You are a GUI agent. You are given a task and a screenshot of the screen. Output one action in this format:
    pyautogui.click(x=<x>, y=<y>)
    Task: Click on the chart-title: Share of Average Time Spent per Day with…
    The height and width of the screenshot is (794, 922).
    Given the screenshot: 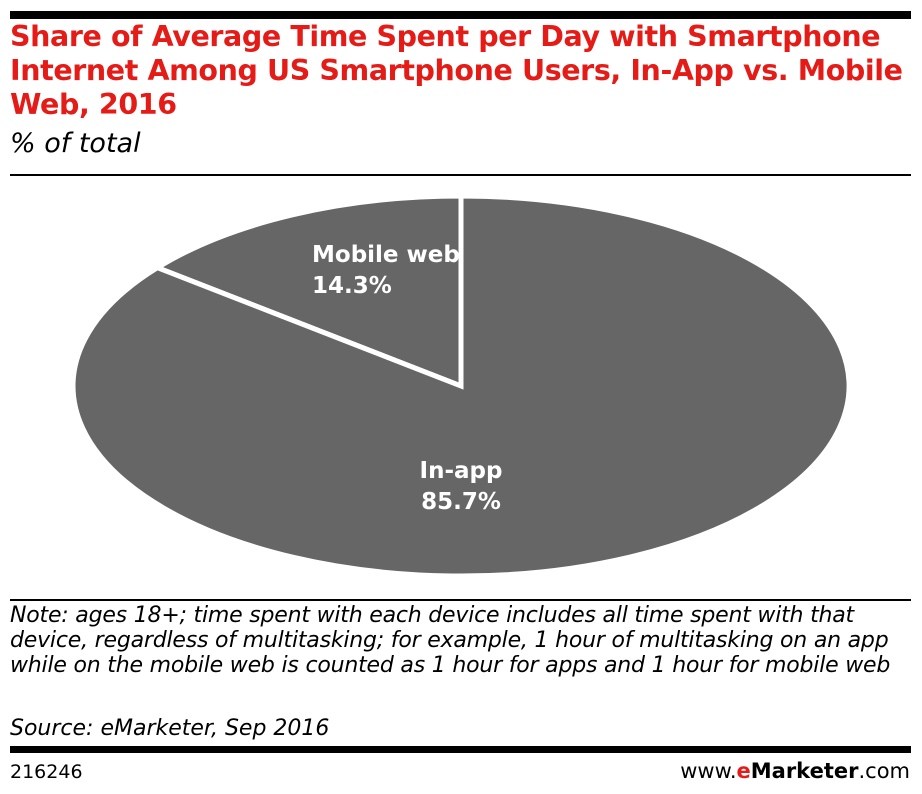 What is the action you would take?
    pyautogui.click(x=456, y=70)
    